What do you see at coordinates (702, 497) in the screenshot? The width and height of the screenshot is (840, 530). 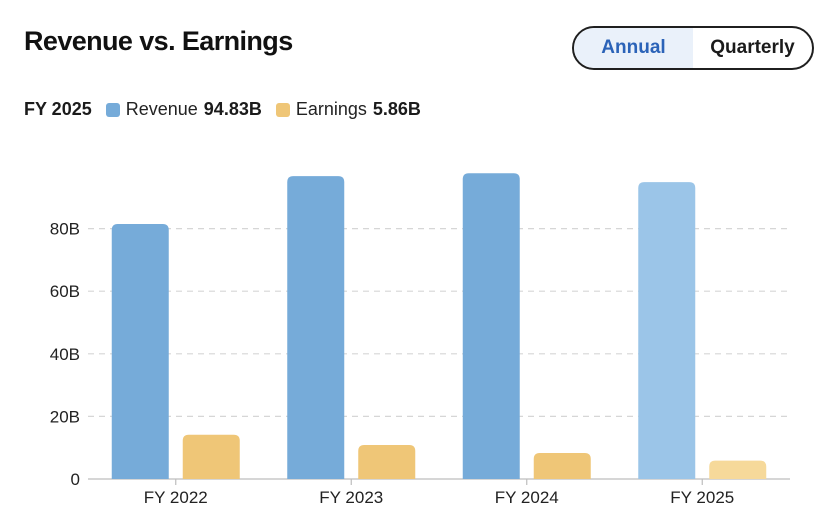 I see `x-tick-label: FY 2025` at bounding box center [702, 497].